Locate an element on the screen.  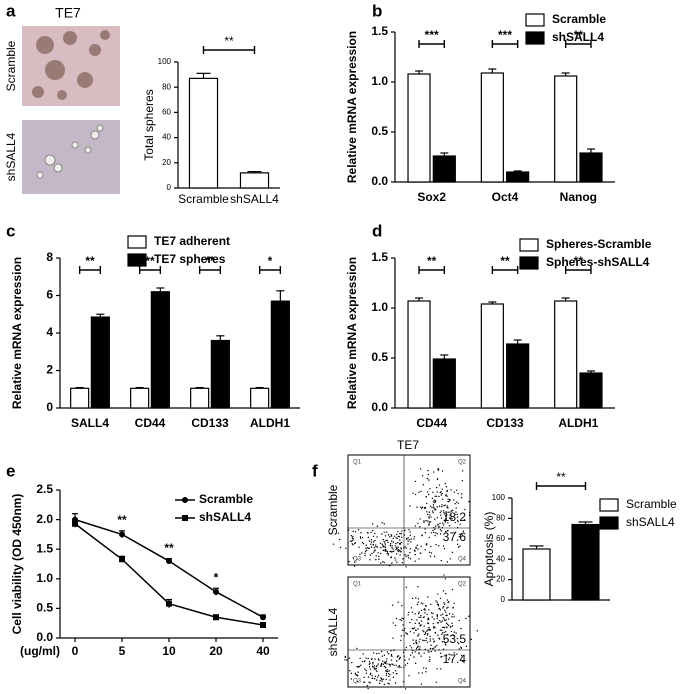
x-tick-label: Oct4 is located at coordinates (505, 197).